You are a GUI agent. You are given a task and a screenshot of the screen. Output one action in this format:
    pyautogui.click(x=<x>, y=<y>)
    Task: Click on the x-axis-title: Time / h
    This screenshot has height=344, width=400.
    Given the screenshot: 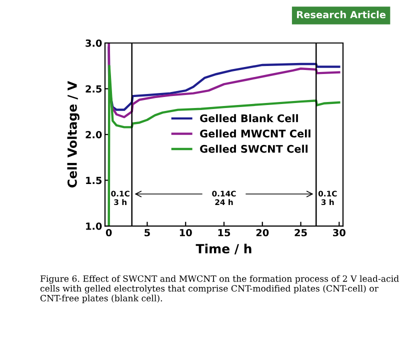 What is the action you would take?
    pyautogui.click(x=224, y=249)
    